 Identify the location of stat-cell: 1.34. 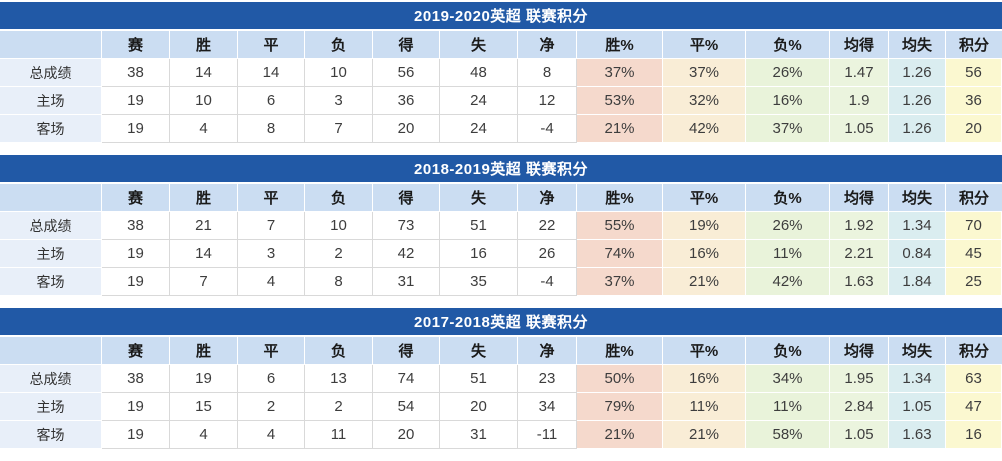
(917, 226).